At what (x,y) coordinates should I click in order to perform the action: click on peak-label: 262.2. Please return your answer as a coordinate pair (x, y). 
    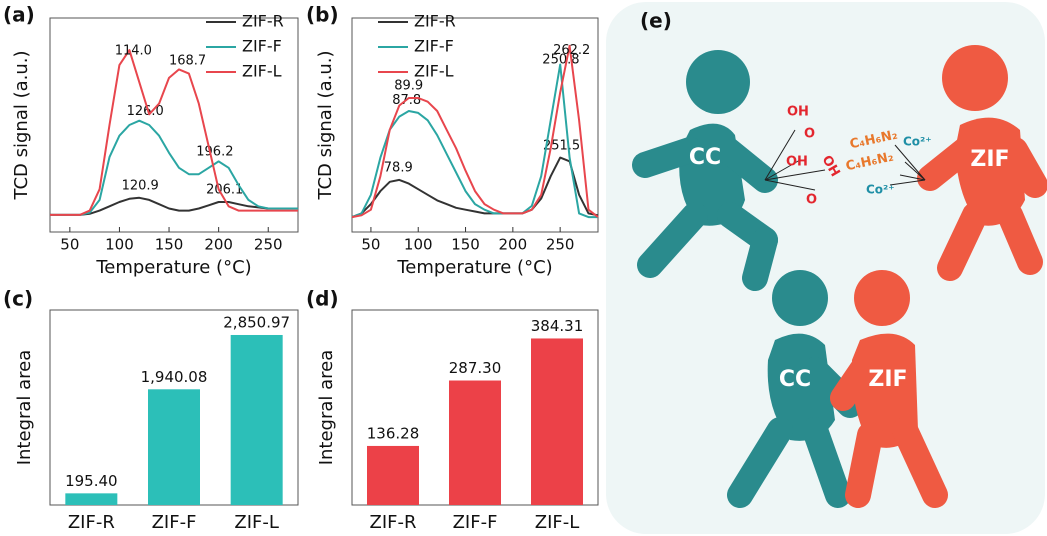
    Looking at the image, I should click on (571, 50).